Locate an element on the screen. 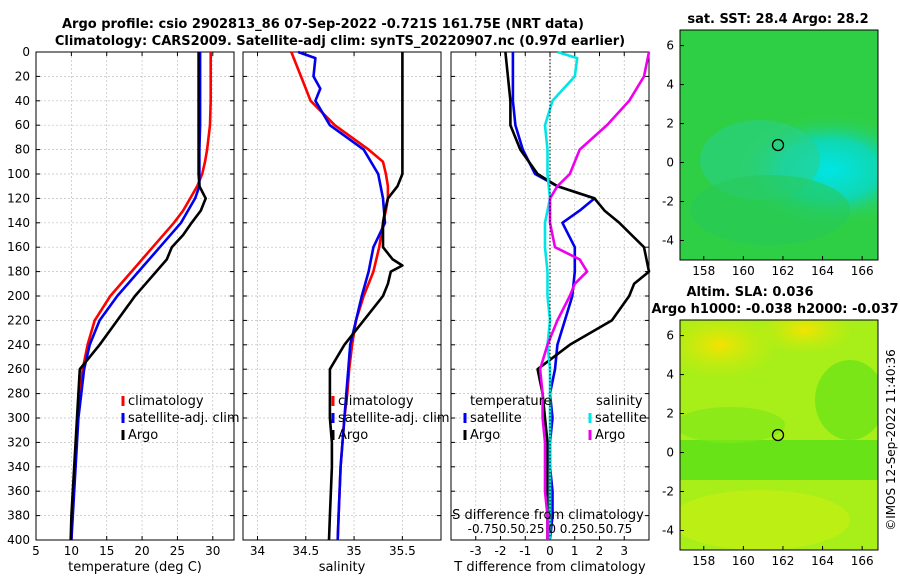 The image size is (900, 580). x-tick-label: 25 is located at coordinates (177, 551).